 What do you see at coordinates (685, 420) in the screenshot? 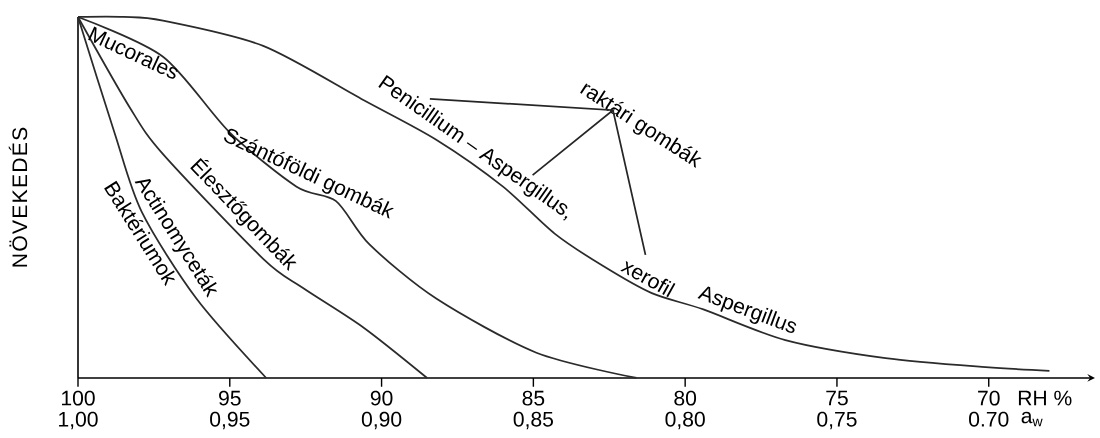
I see `x2-tick-label: 0,80` at bounding box center [685, 420].